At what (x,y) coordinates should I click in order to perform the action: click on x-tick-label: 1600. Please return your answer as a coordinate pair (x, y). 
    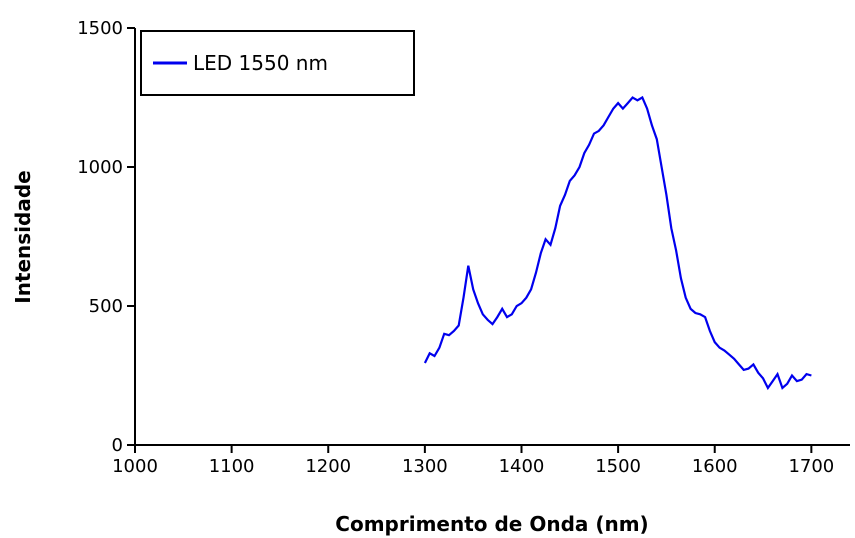
    Looking at the image, I should click on (715, 466).